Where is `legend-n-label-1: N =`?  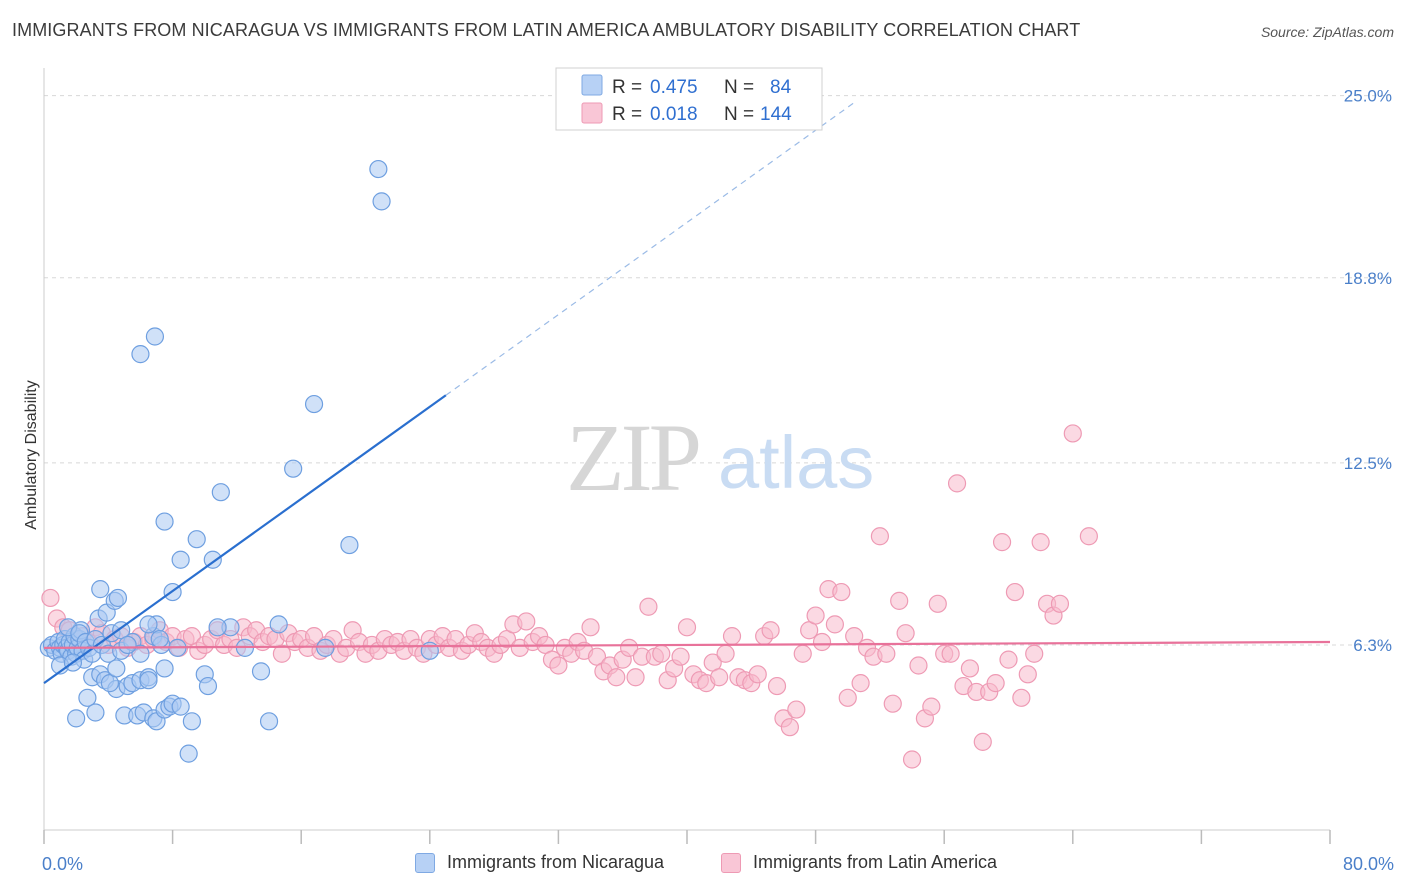
legend-n-label-1: N = is located at coordinates (739, 87).